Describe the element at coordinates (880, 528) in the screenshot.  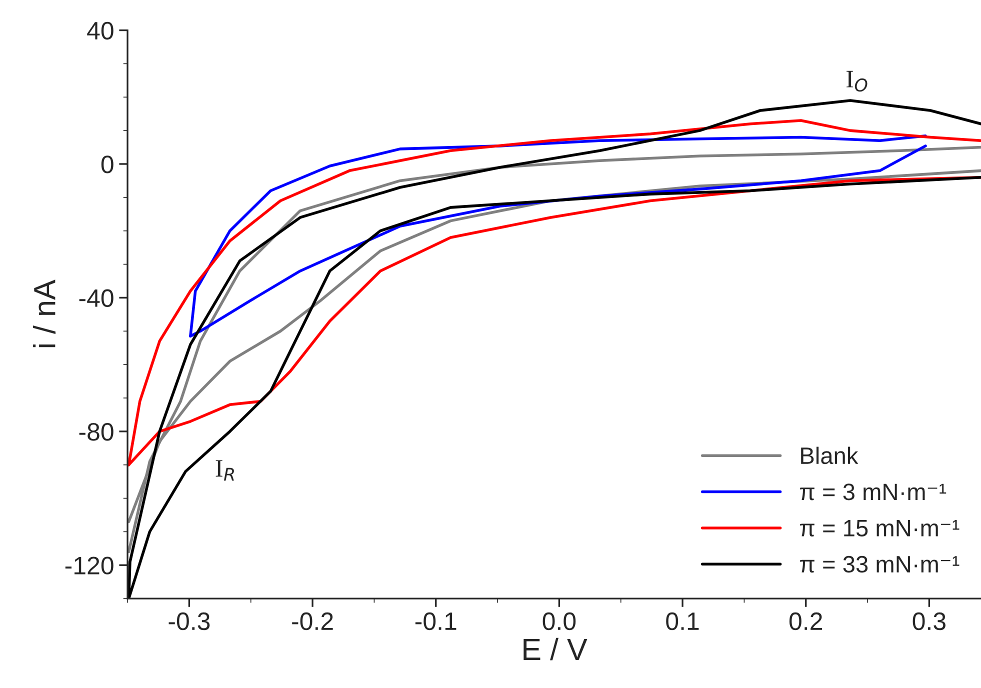
I see `legend-label: π = 15 mN·m⁻¹` at that location.